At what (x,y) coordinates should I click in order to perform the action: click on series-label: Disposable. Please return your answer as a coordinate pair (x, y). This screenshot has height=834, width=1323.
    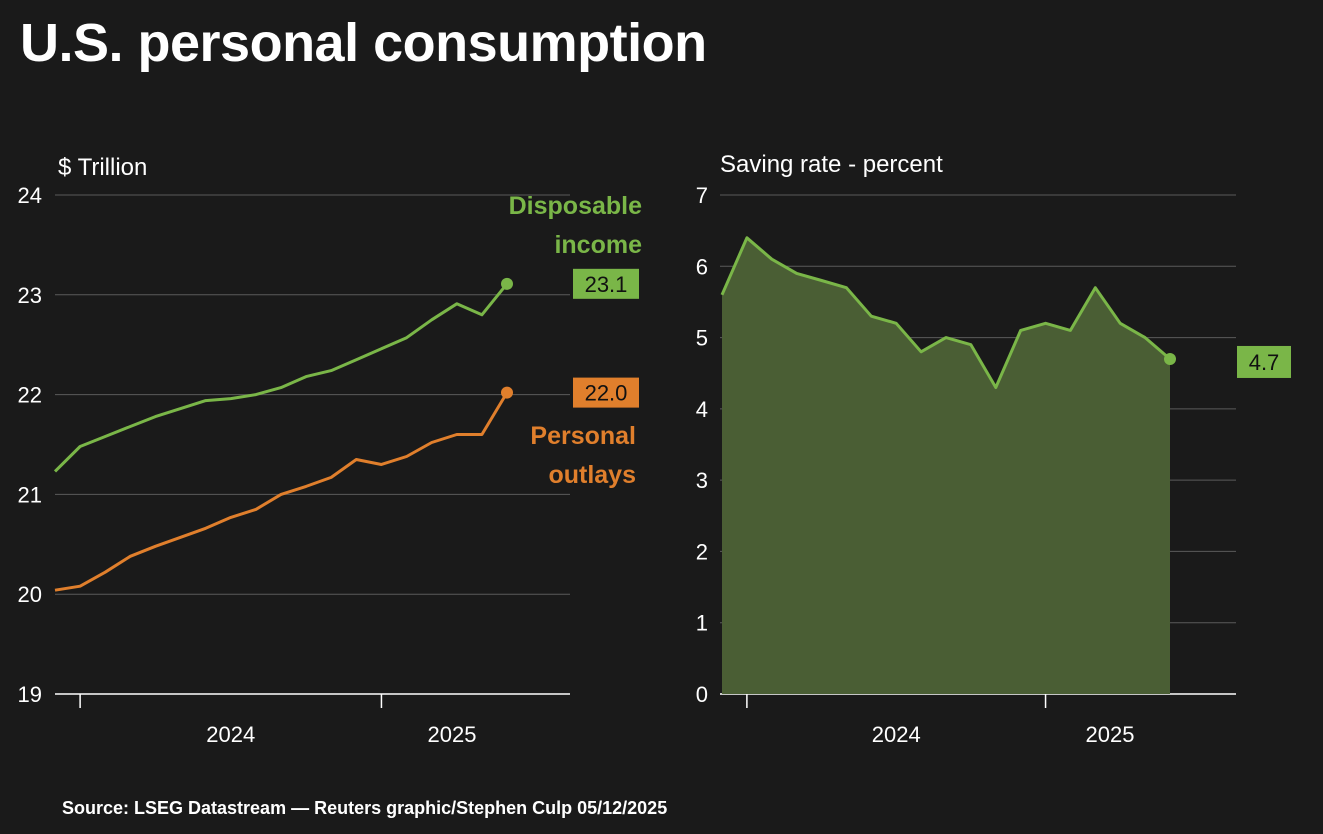
    Looking at the image, I should click on (575, 206).